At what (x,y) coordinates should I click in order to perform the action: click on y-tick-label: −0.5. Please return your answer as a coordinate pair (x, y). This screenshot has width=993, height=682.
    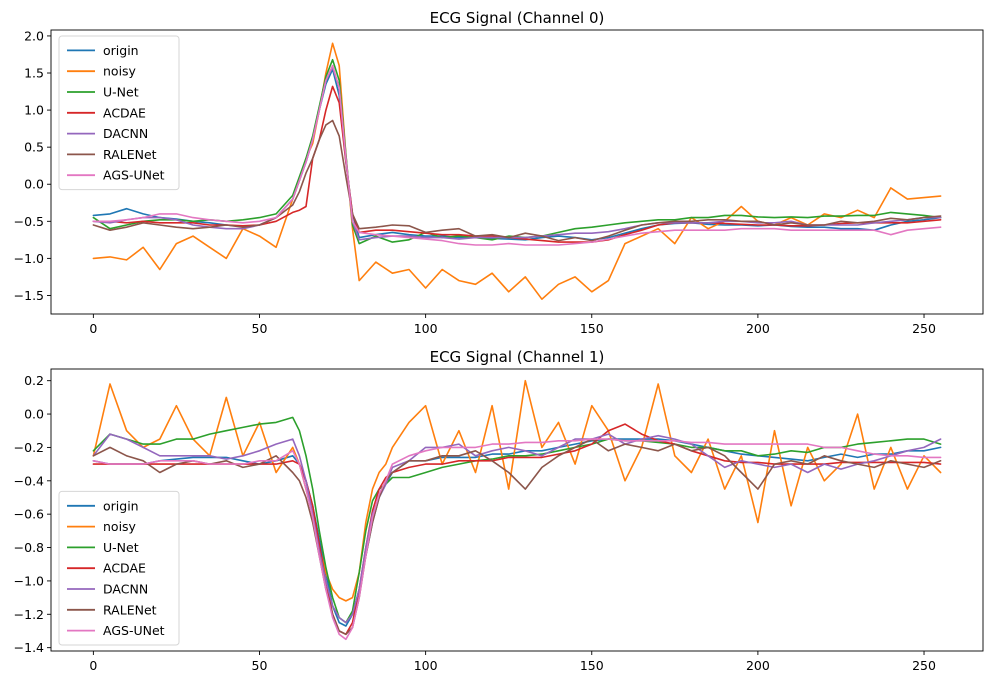
    Looking at the image, I should click on (29, 221).